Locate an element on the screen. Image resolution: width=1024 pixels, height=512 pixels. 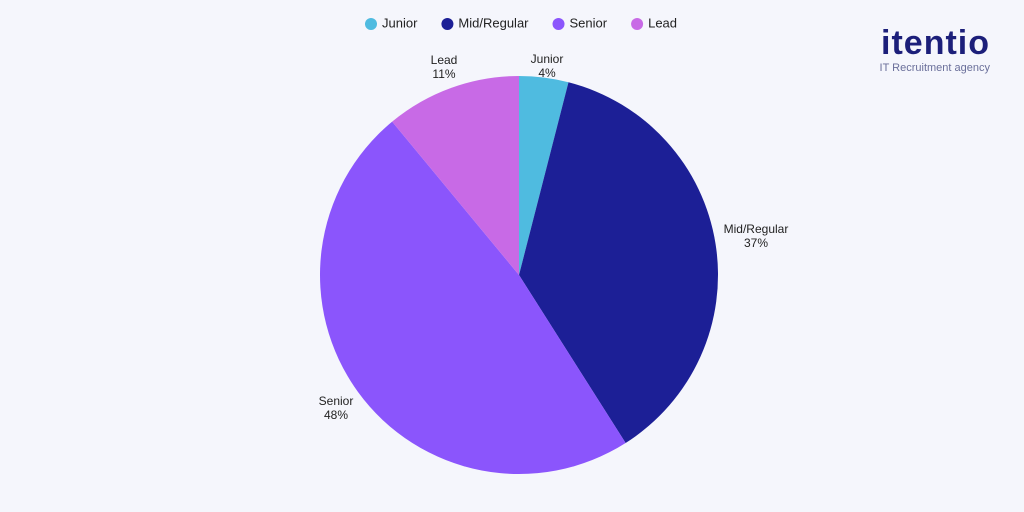
slice-value-label: 48% is located at coordinates (336, 415).